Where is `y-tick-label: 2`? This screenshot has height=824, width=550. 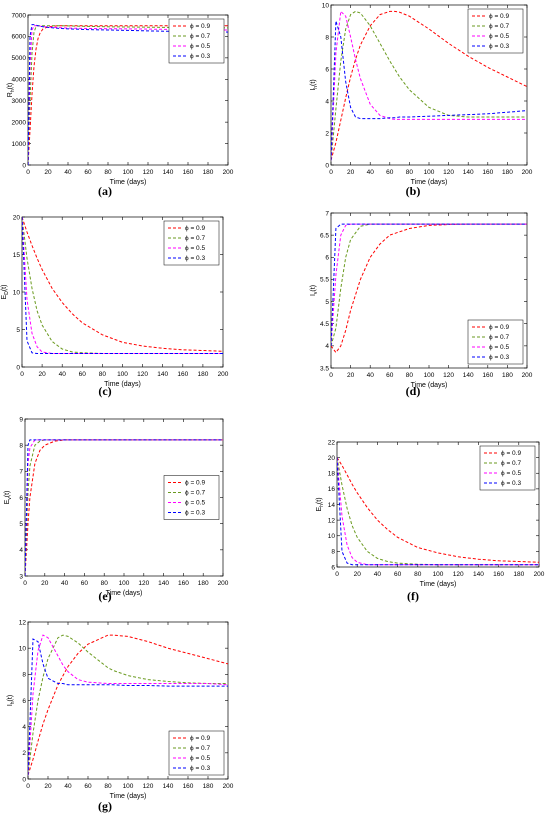 y-tick-label: 2 is located at coordinates (327, 133).